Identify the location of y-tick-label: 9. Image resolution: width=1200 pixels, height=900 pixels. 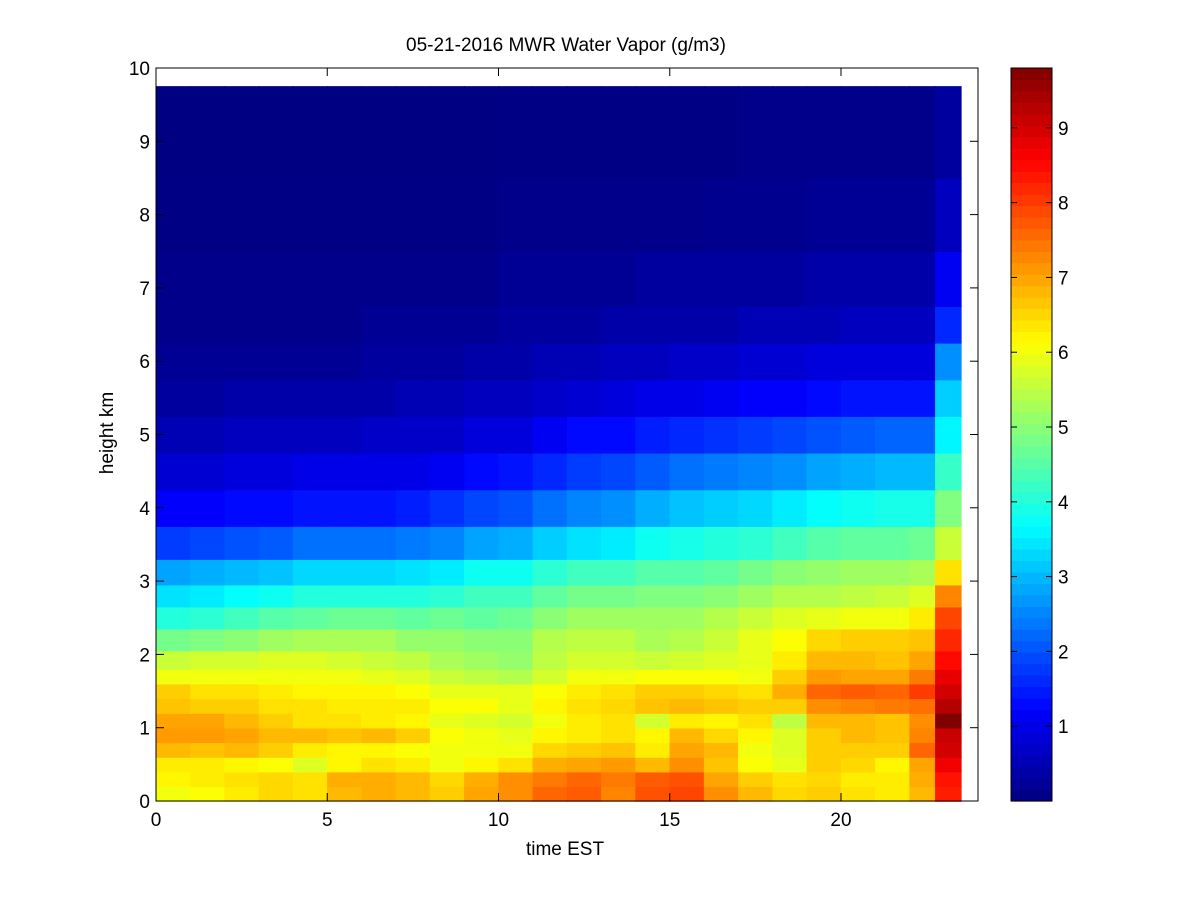
(144, 142).